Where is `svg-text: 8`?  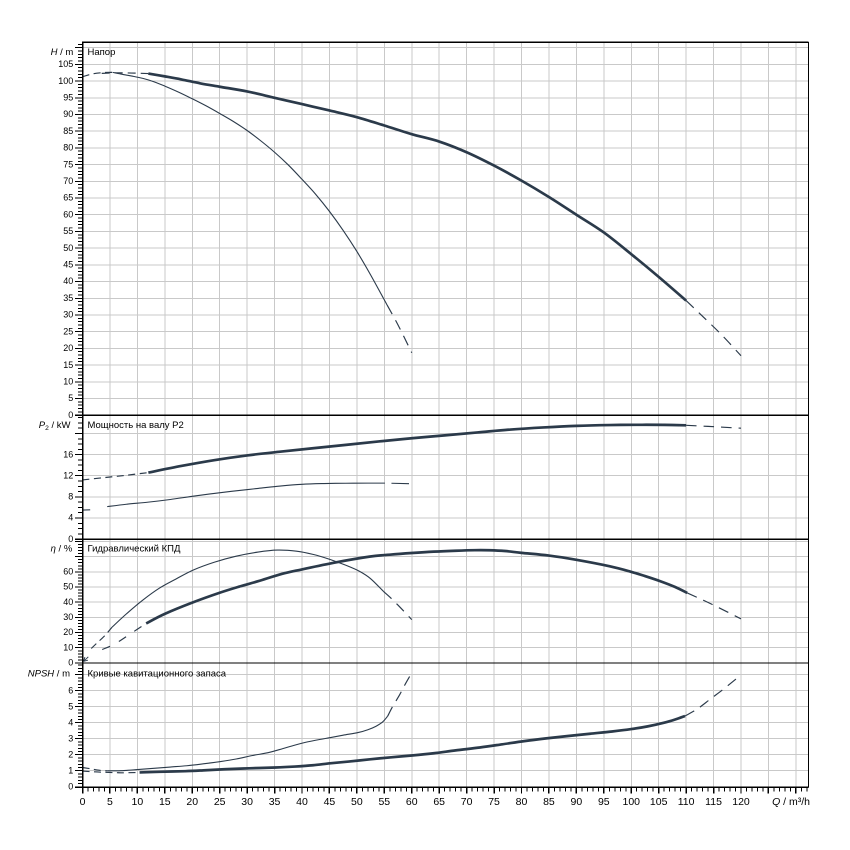 svg-text: 8 is located at coordinates (70, 497).